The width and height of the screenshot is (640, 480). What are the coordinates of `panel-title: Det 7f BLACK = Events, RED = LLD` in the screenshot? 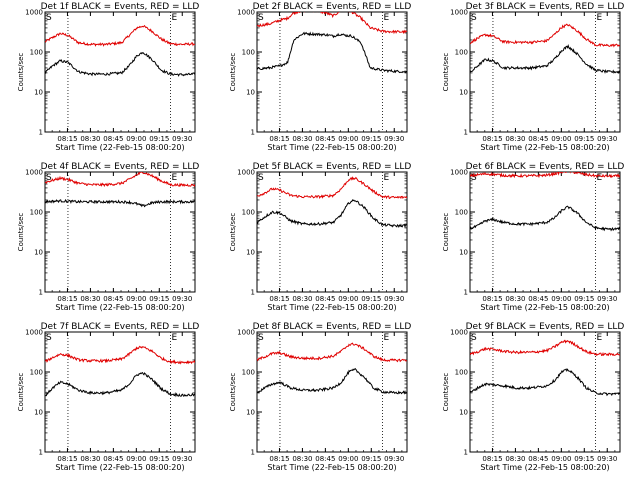 It's located at (120, 327).